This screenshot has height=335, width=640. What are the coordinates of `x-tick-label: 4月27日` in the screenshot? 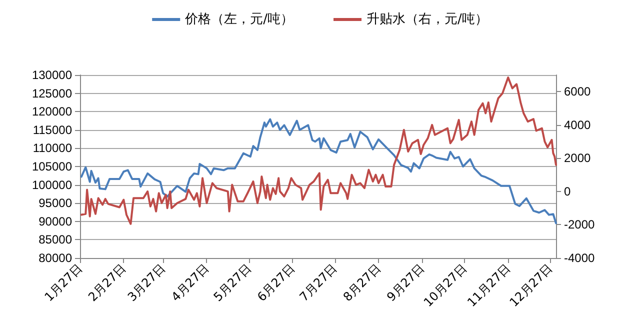 It's located at (190, 282).